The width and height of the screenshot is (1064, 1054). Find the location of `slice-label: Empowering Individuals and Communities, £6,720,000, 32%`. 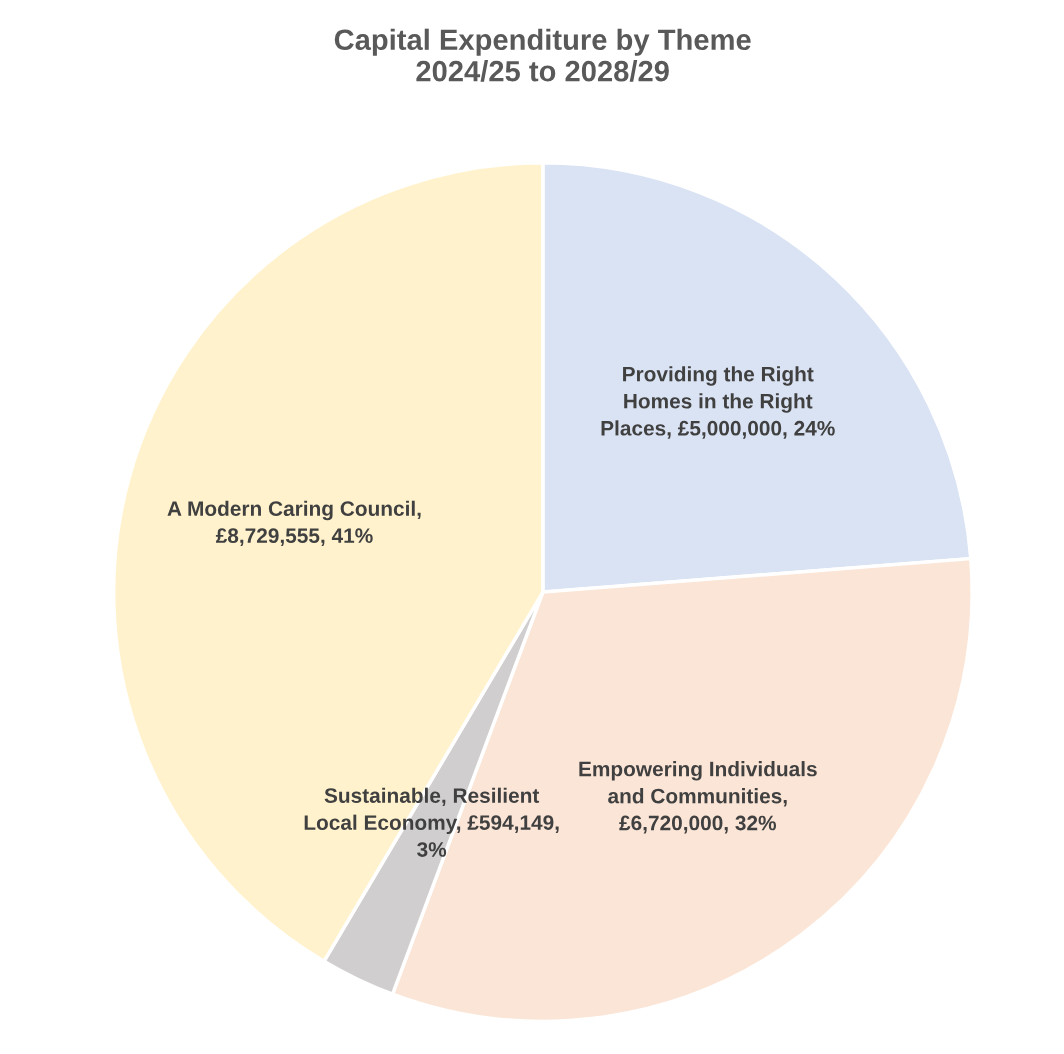

slice-label: Empowering Individuals and Communities, £6,720,000, 32% is located at coordinates (698, 797).